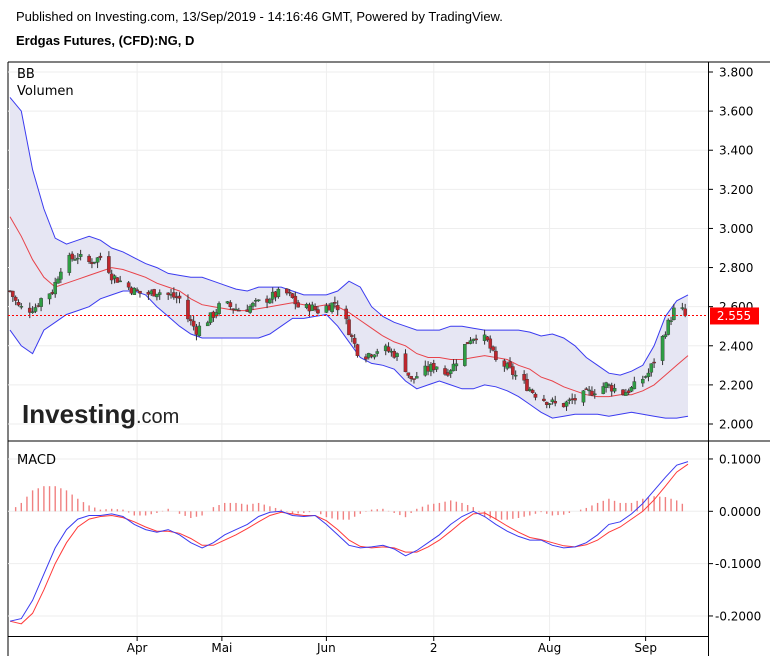  Describe the element at coordinates (549, 648) in the screenshot. I see `time-tick-label: Aug` at that location.